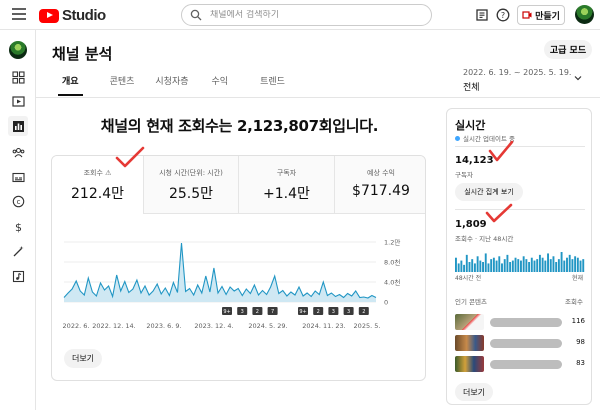  I want to click on realtime-more-button: 더보기, so click(474, 392).